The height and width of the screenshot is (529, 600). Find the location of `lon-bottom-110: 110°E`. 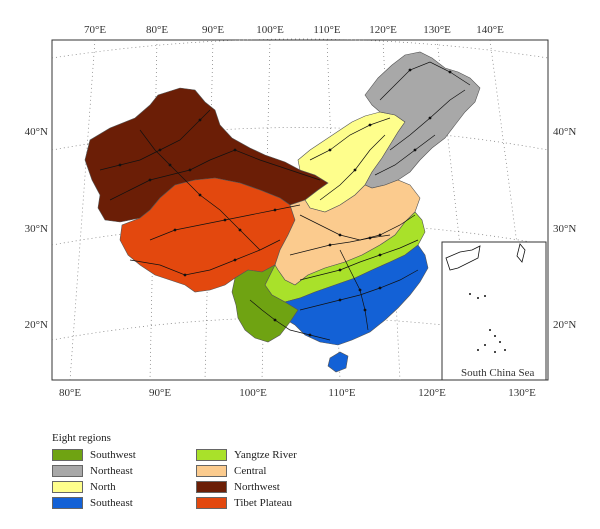

lon-bottom-110: 110°E is located at coordinates (341, 393).